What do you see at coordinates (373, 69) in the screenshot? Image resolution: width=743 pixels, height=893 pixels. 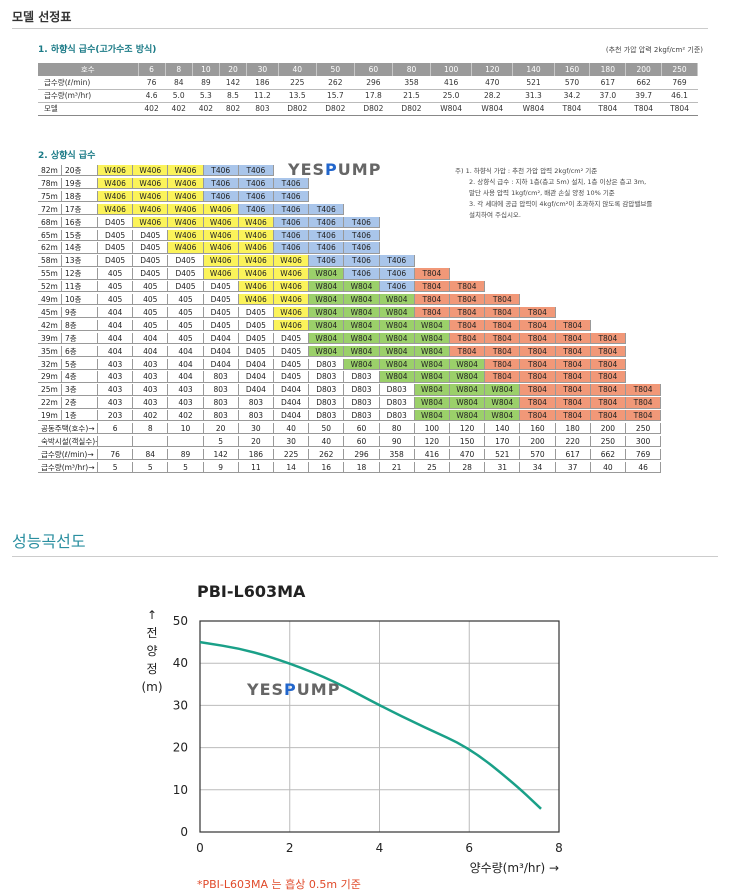 I see `table1-col-header: 60` at bounding box center [373, 69].